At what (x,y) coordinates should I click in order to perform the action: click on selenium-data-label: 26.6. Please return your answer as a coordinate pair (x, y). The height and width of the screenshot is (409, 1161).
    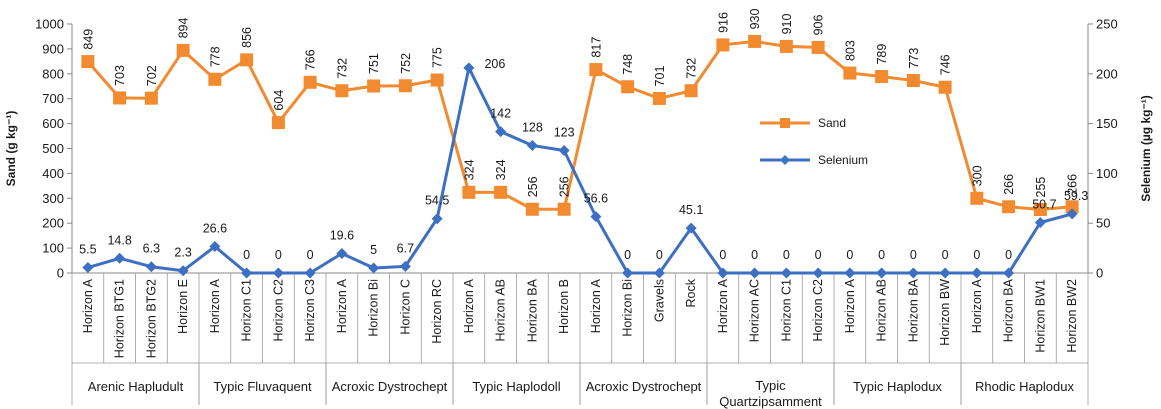
    Looking at the image, I should click on (215, 229).